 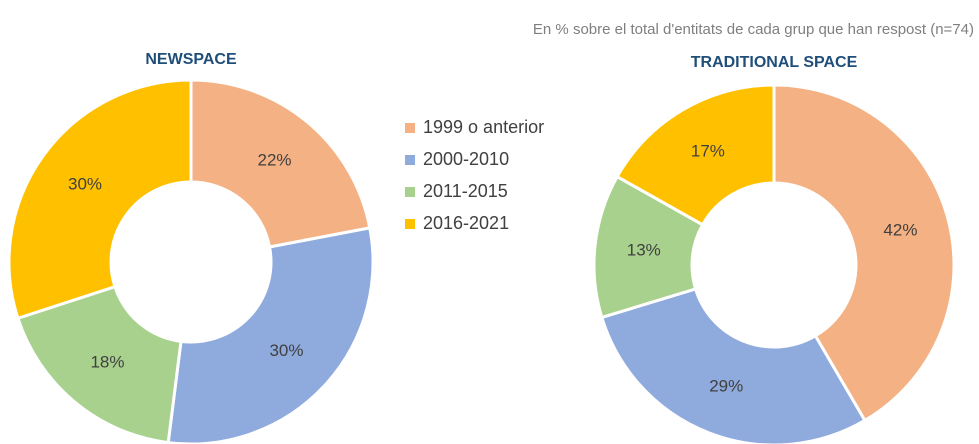 I want to click on data-label: 17%, so click(x=708, y=150).